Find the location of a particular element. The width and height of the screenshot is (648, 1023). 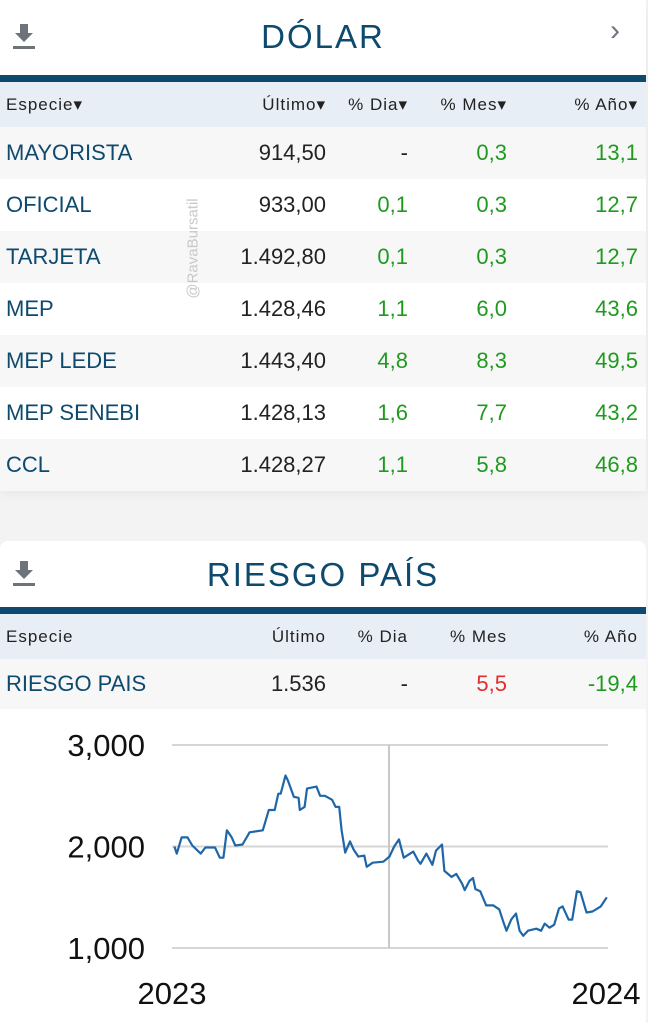

col-ultimo: Último▾ is located at coordinates (294, 104).